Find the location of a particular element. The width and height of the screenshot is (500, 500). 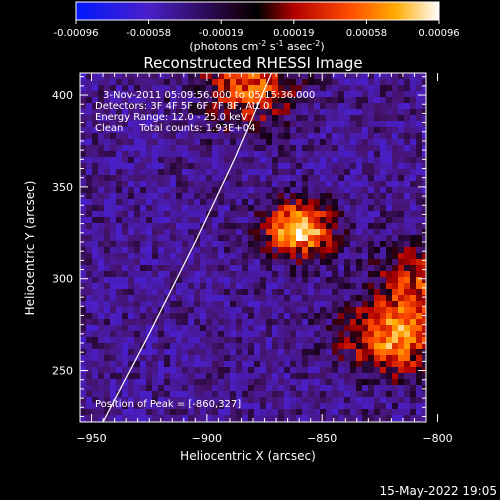

footer-date: 15-May-2022 19:05 is located at coordinates (438, 491).